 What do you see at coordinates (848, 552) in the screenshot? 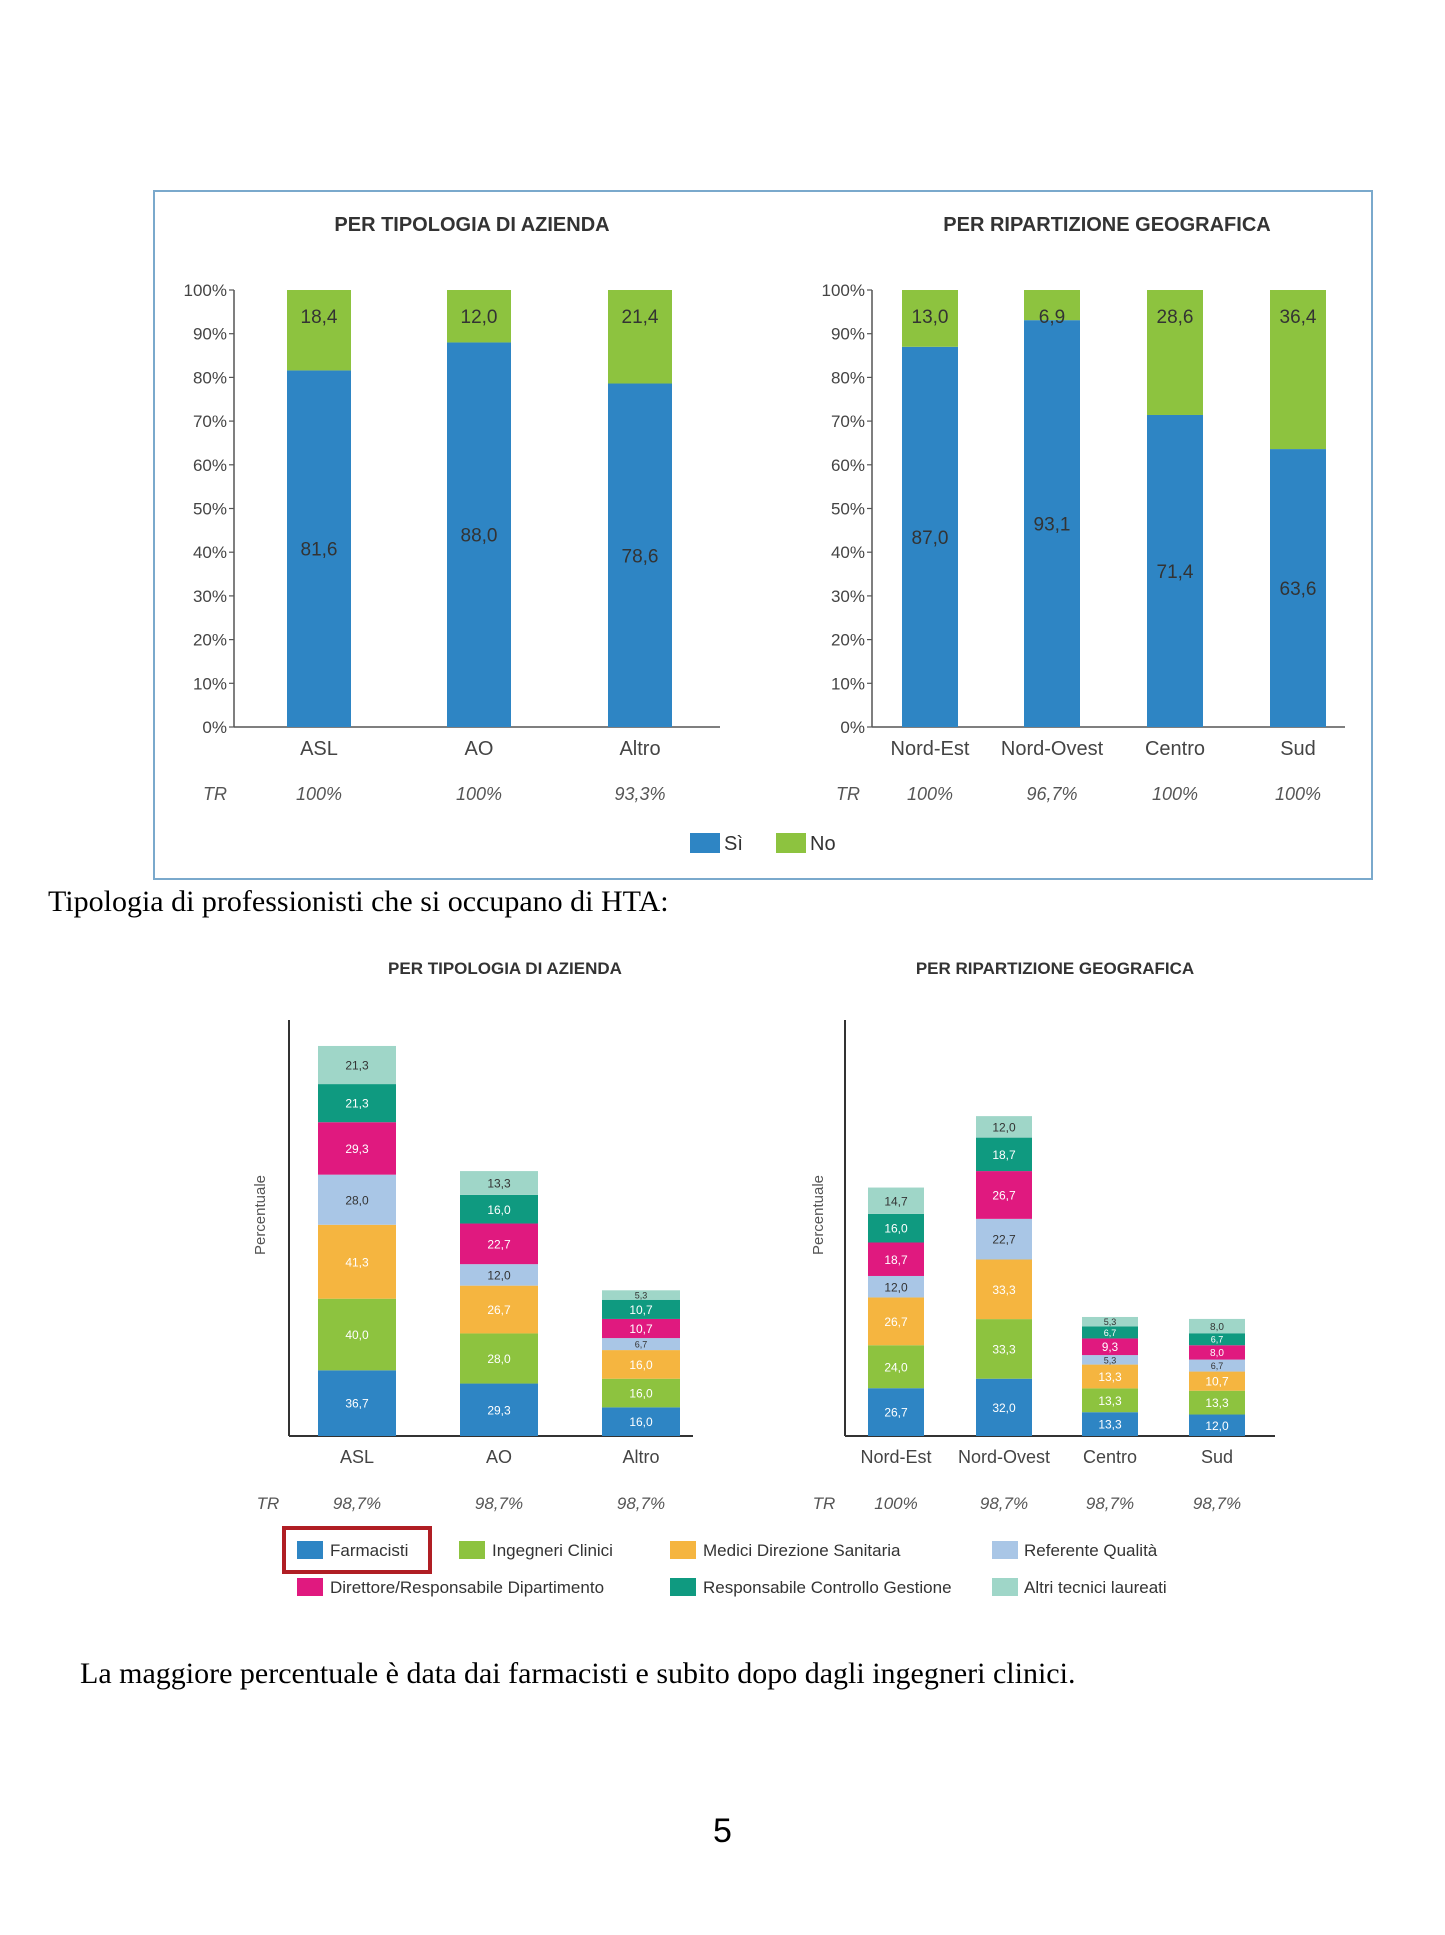
I see `y-tick-label: 40%` at bounding box center [848, 552].